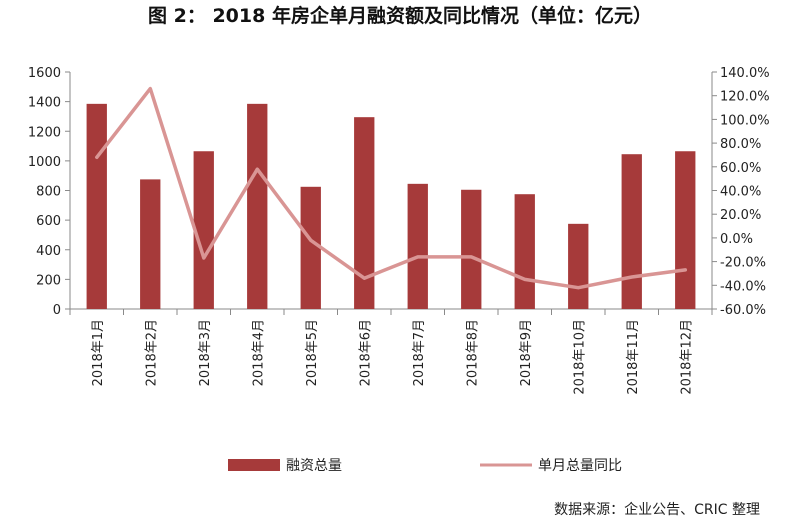  What do you see at coordinates (44, 103) in the screenshot?
I see `y-left-tick-label: 1400` at bounding box center [44, 103].